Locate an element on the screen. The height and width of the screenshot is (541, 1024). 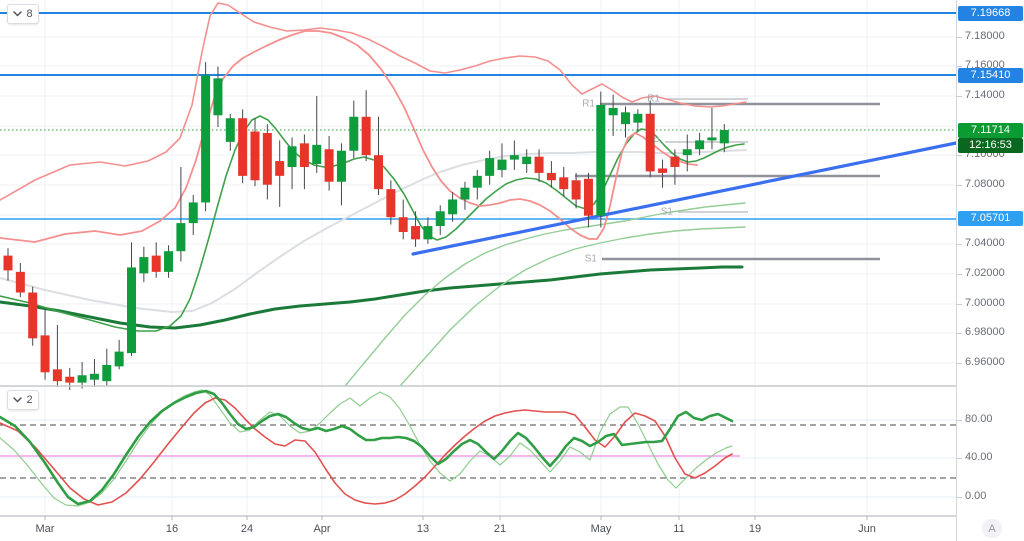
time-axis-label: Mar is located at coordinates (45, 529).